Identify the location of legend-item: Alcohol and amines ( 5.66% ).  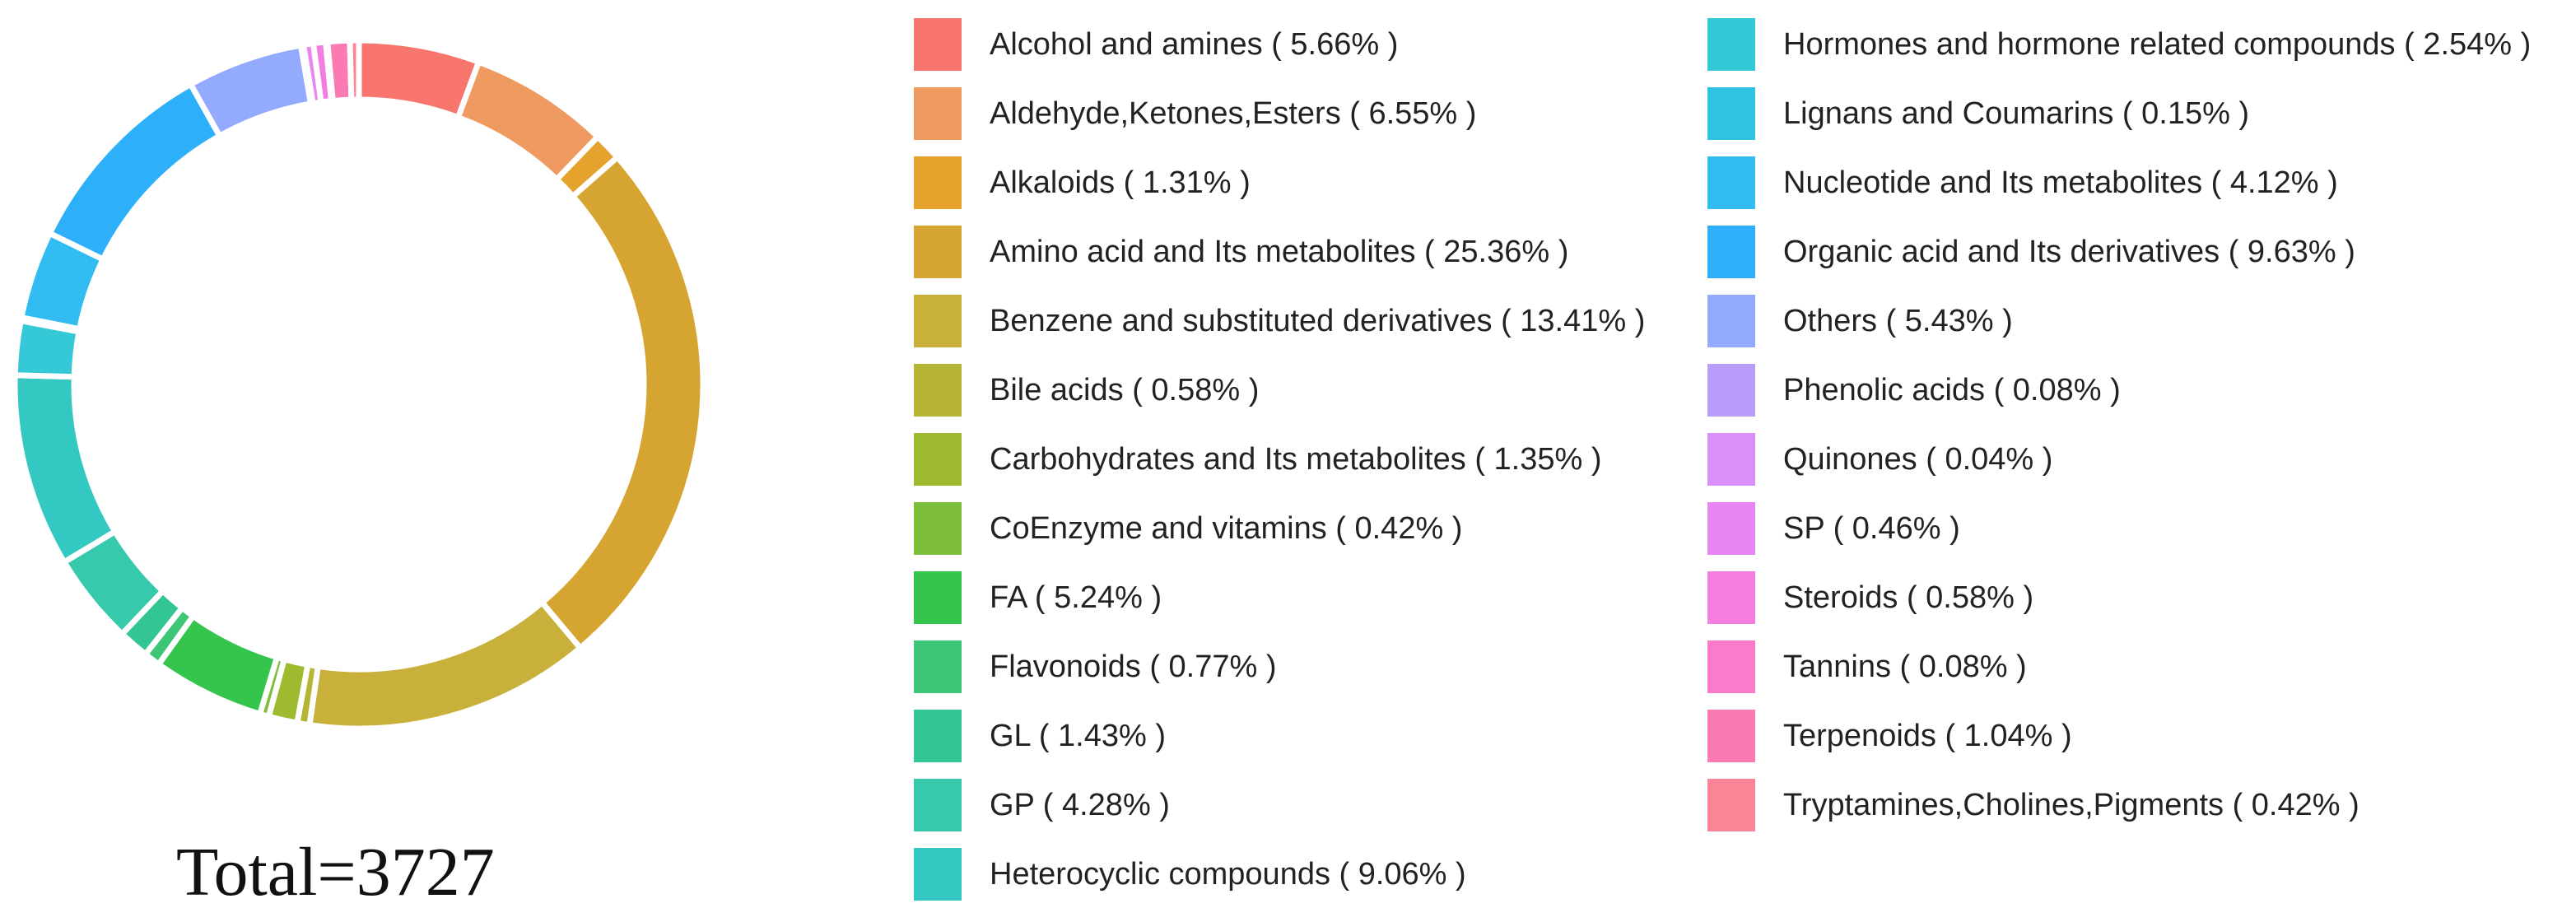
(1156, 44).